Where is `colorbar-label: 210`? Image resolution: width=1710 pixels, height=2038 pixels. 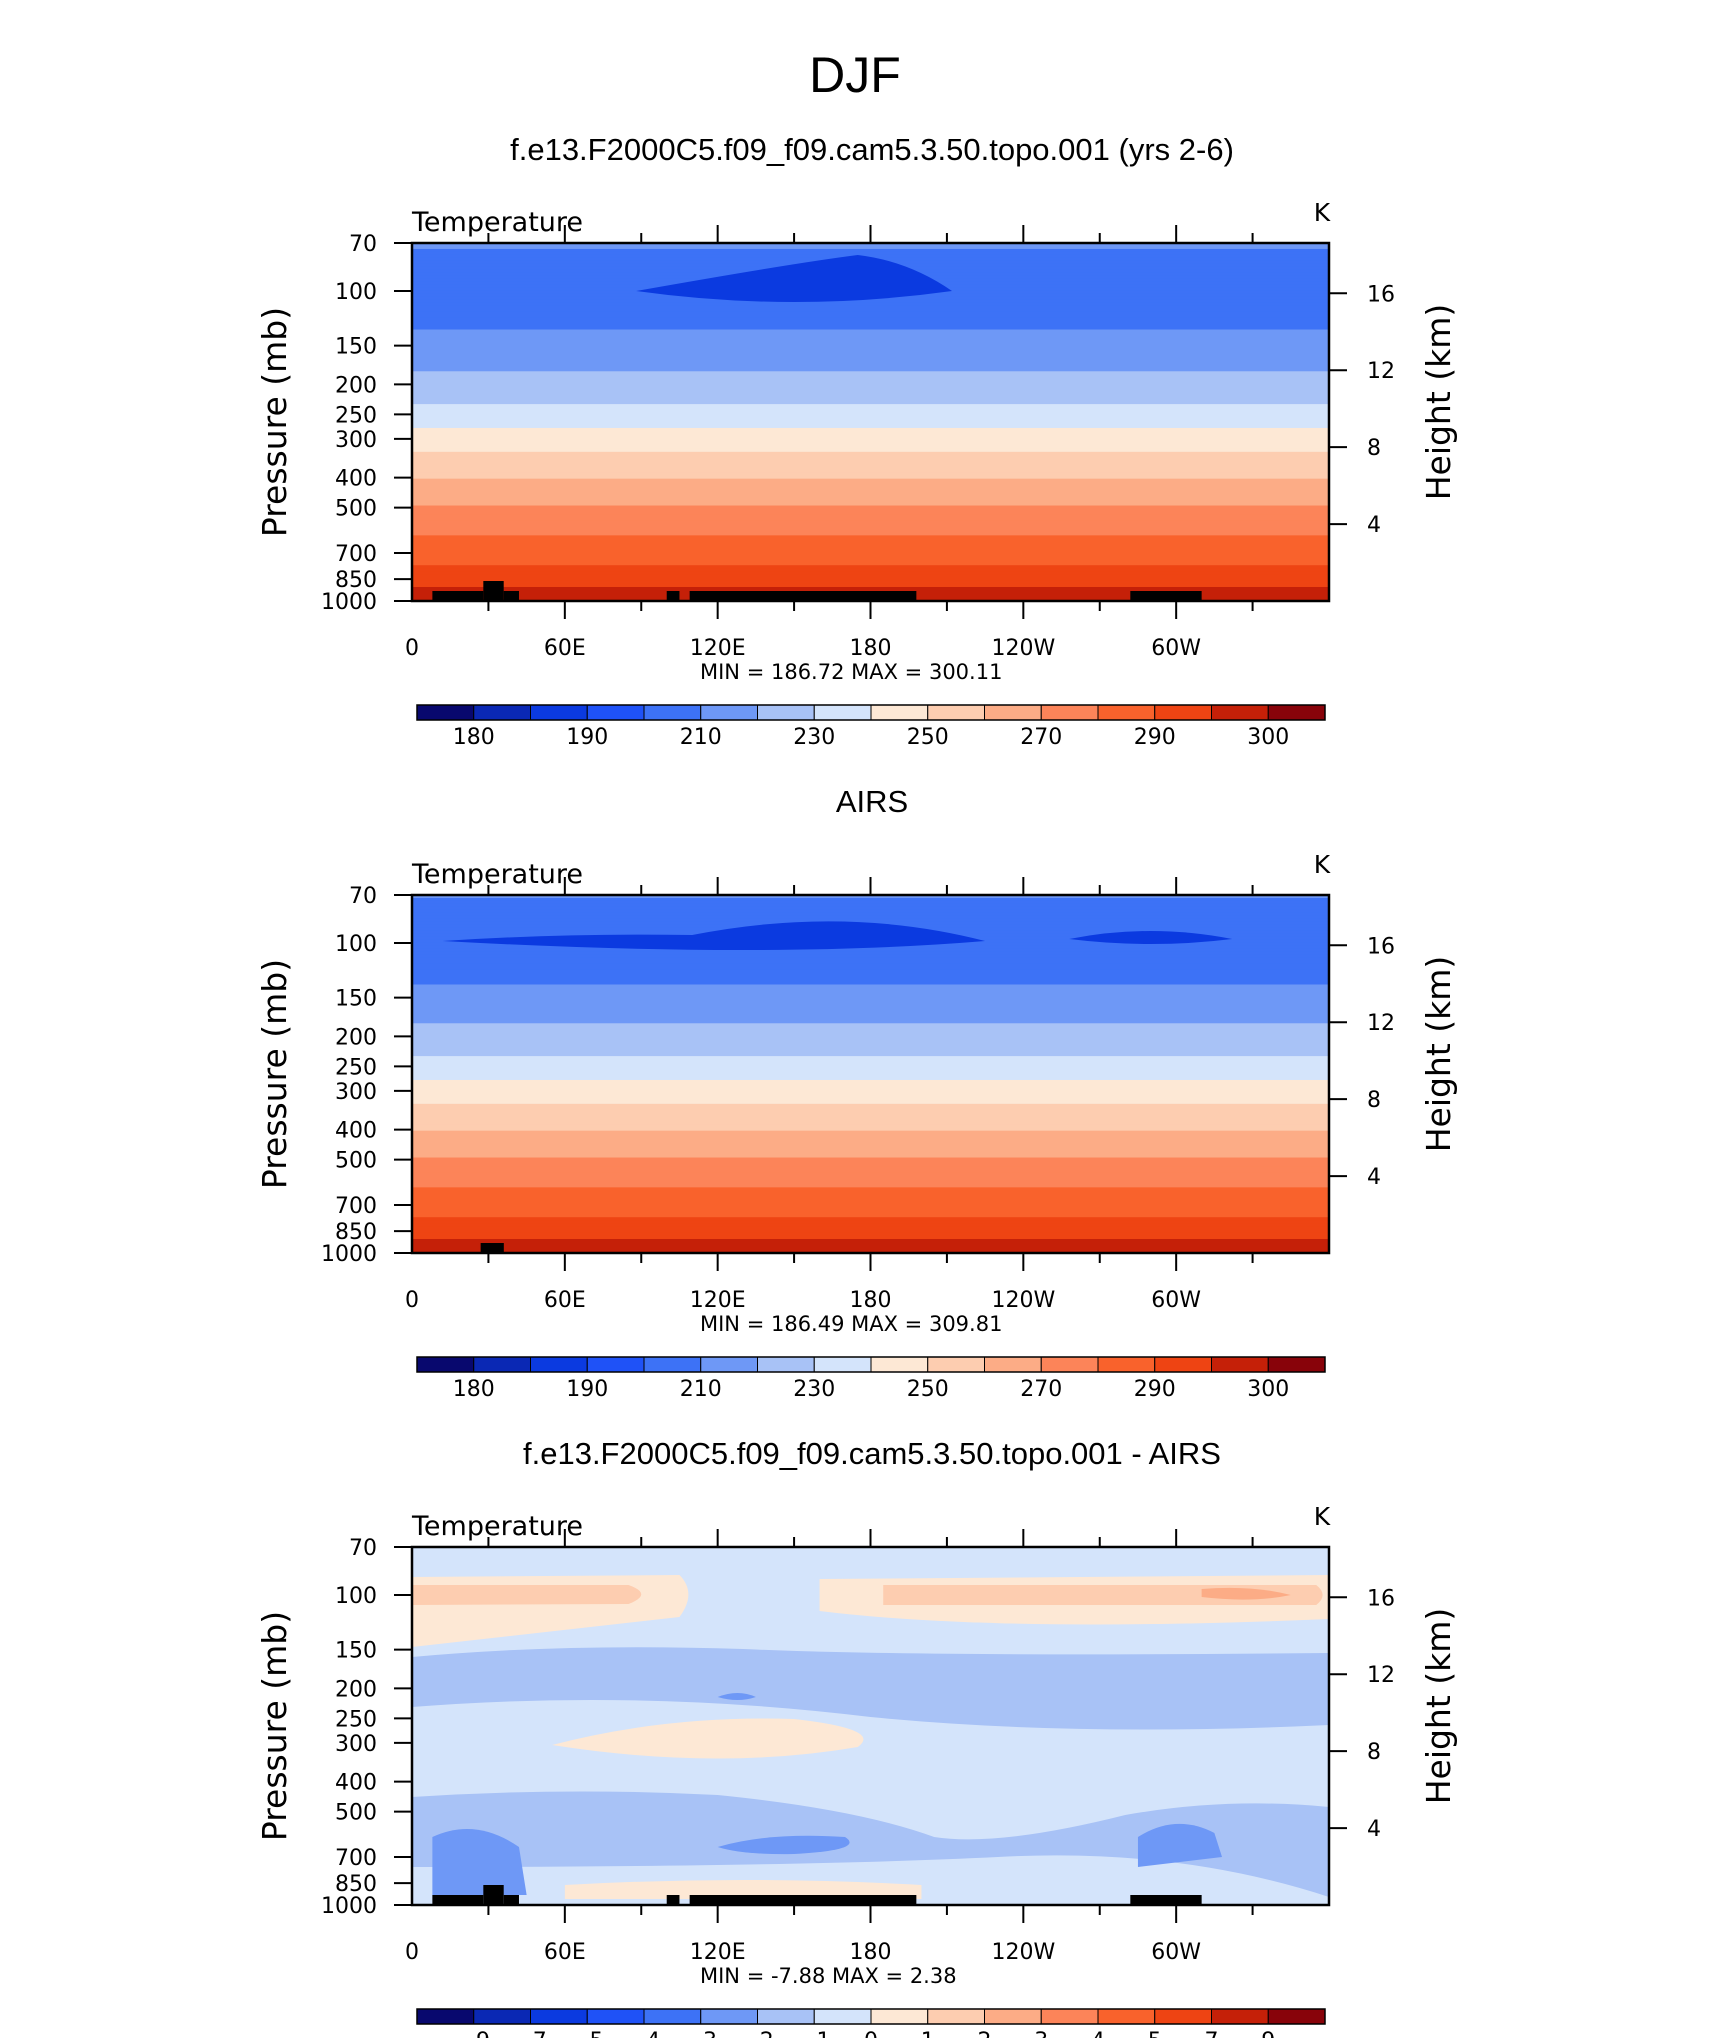
colorbar-label: 210 is located at coordinates (701, 737).